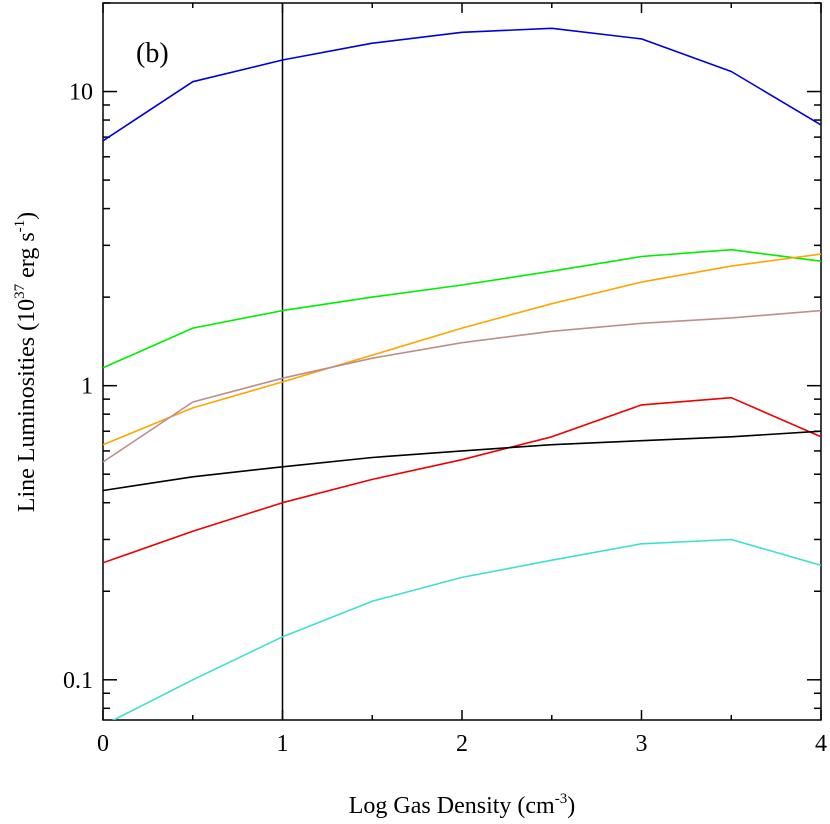  What do you see at coordinates (452, 806) in the screenshot?
I see `x-axis-title-main: Log Gas Density (cm` at bounding box center [452, 806].